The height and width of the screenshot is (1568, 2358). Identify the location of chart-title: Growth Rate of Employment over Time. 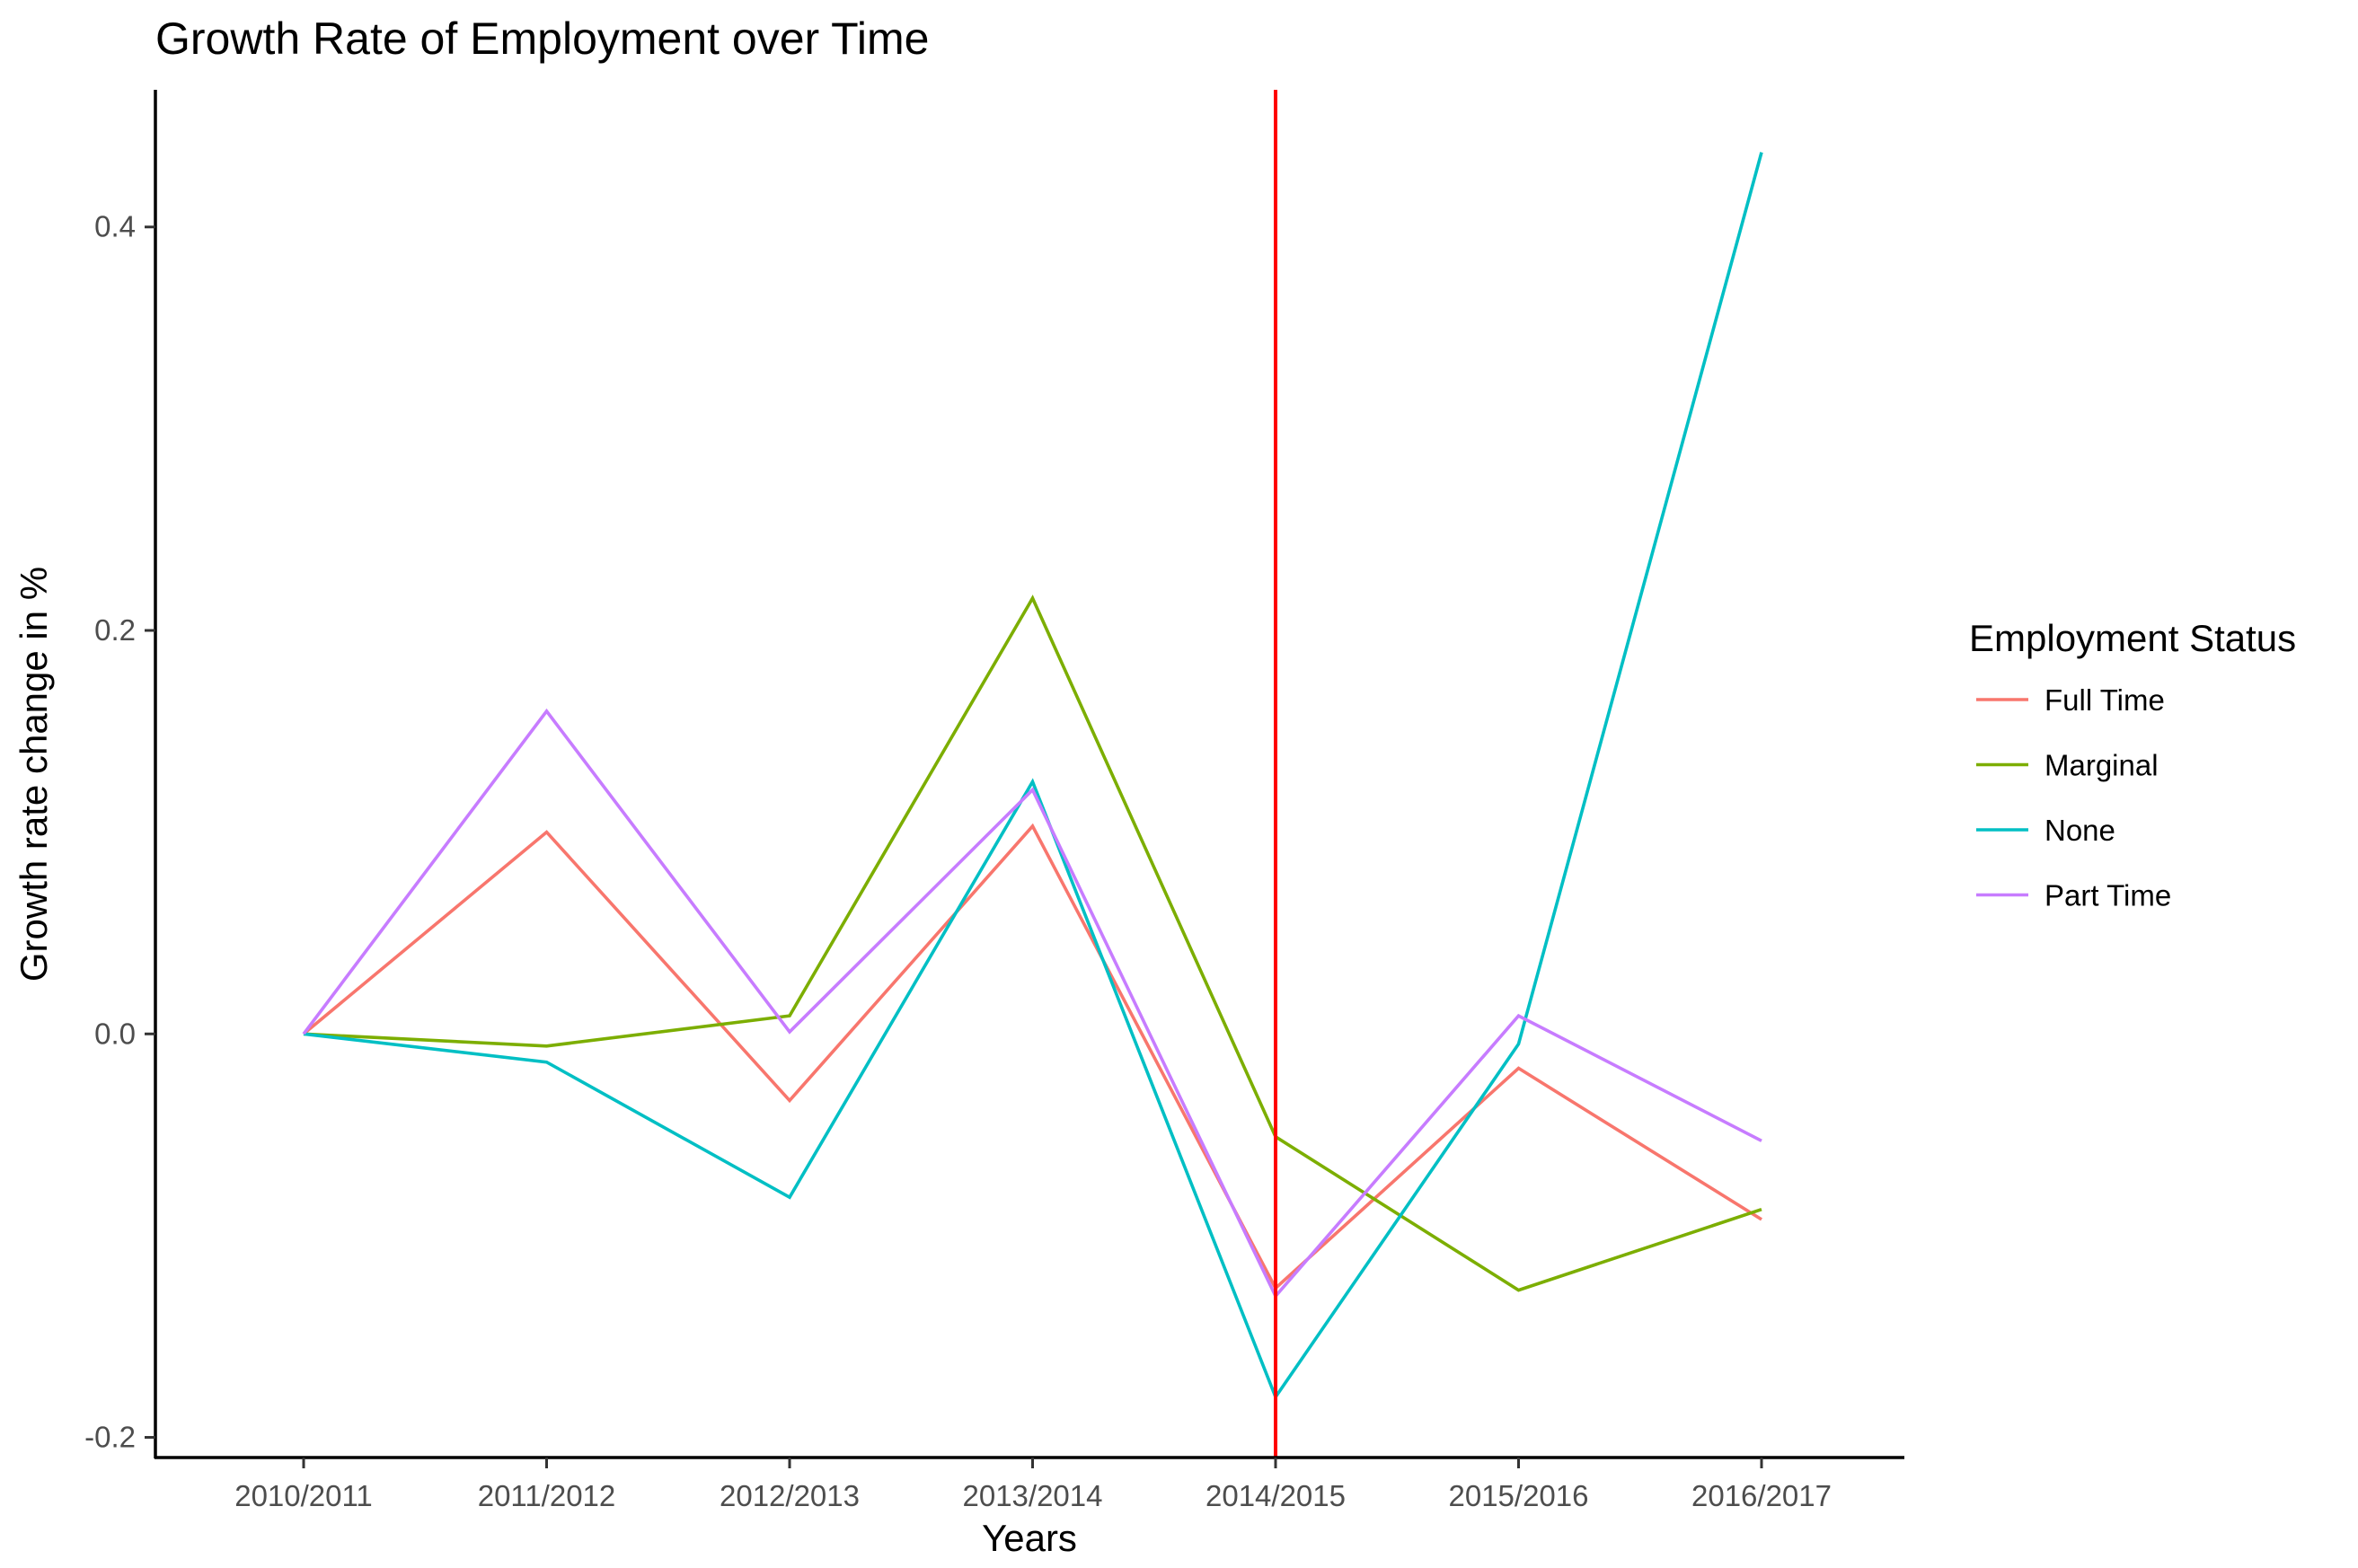
(542, 38).